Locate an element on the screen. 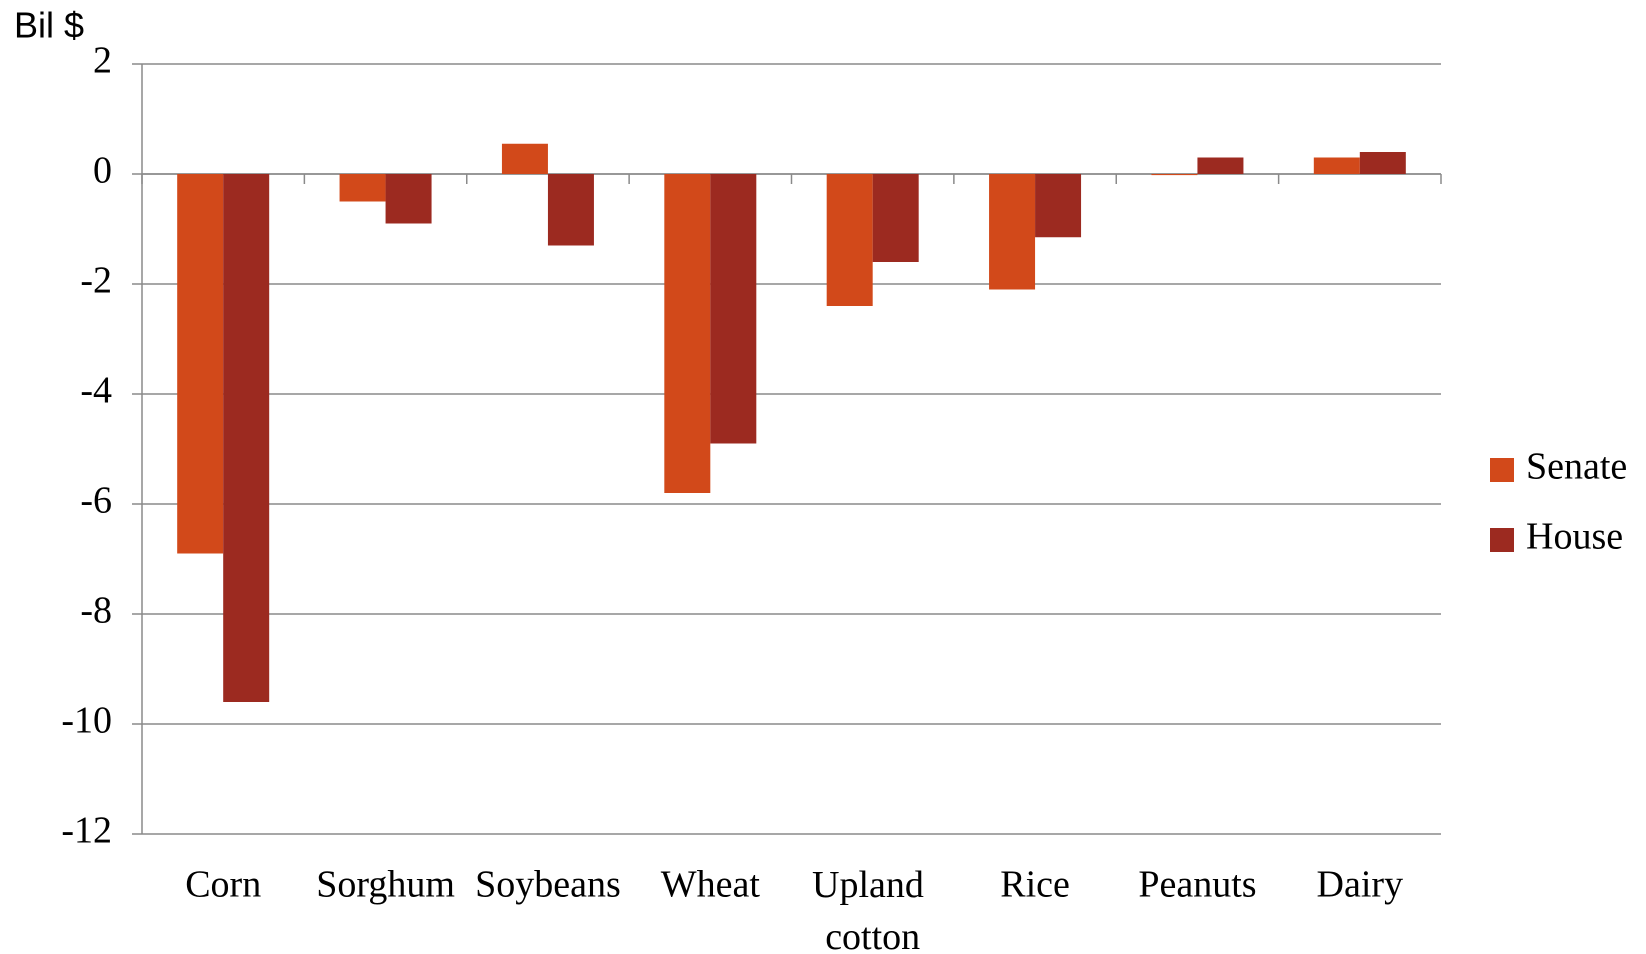 This screenshot has width=1646, height=954. legend-label: Senate is located at coordinates (1576, 467).